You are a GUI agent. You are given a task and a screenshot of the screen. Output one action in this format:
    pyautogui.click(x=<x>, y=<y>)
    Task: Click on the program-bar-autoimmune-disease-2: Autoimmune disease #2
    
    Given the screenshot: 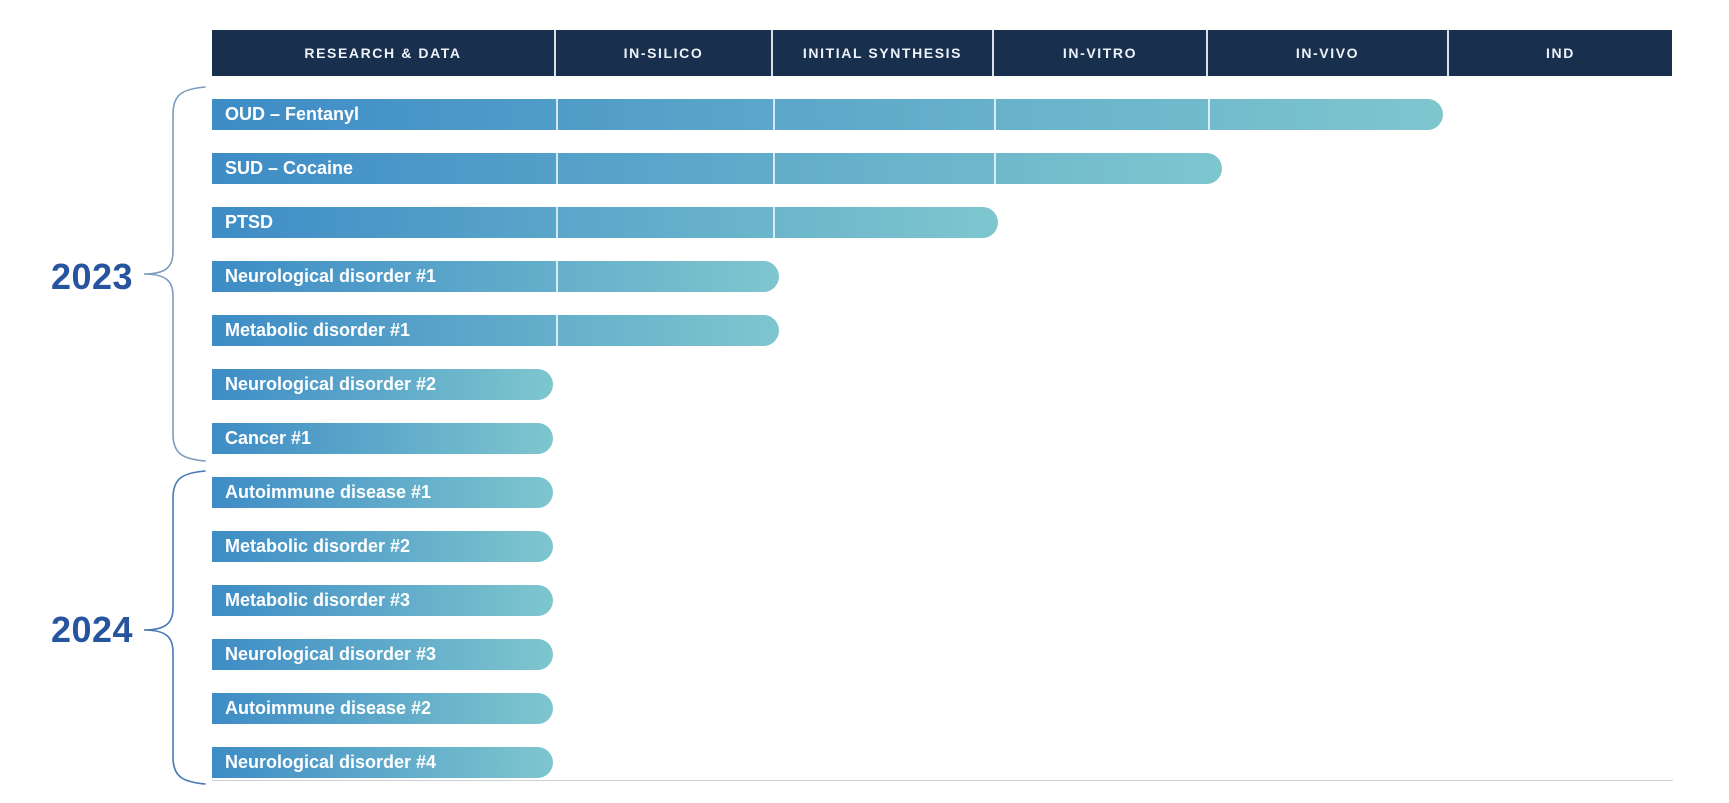 What is the action you would take?
    pyautogui.click(x=382, y=708)
    